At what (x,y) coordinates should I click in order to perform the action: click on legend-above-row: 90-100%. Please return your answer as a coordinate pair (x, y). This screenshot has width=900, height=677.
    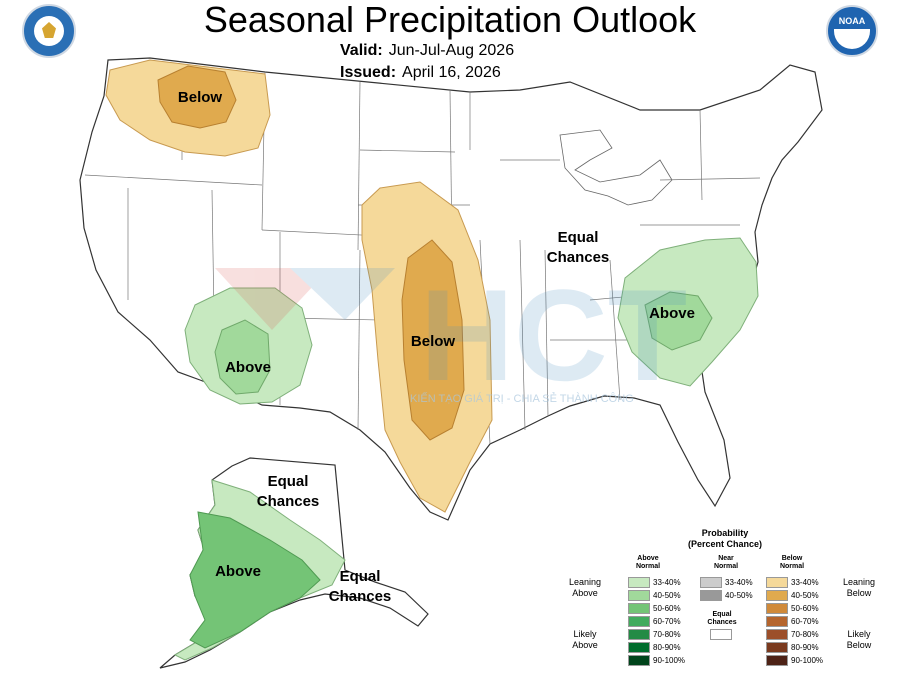
    Looking at the image, I should click on (668, 661).